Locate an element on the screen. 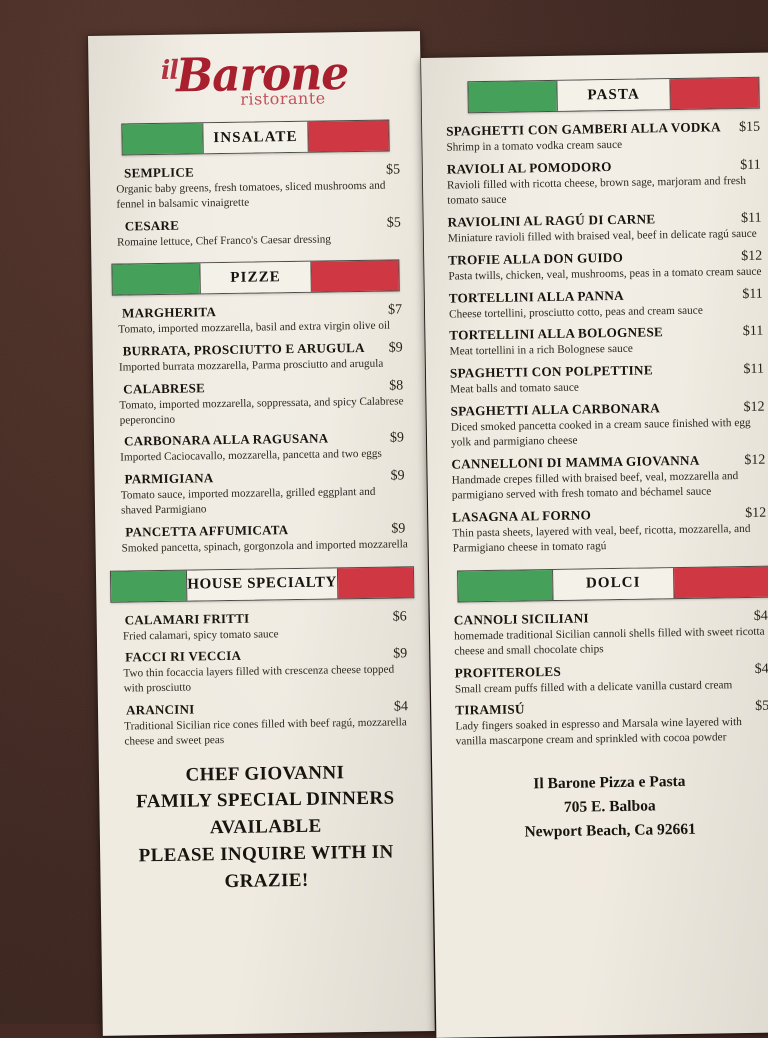 The height and width of the screenshot is (1038, 768). item-name: TIRAMISÚ is located at coordinates (490, 709).